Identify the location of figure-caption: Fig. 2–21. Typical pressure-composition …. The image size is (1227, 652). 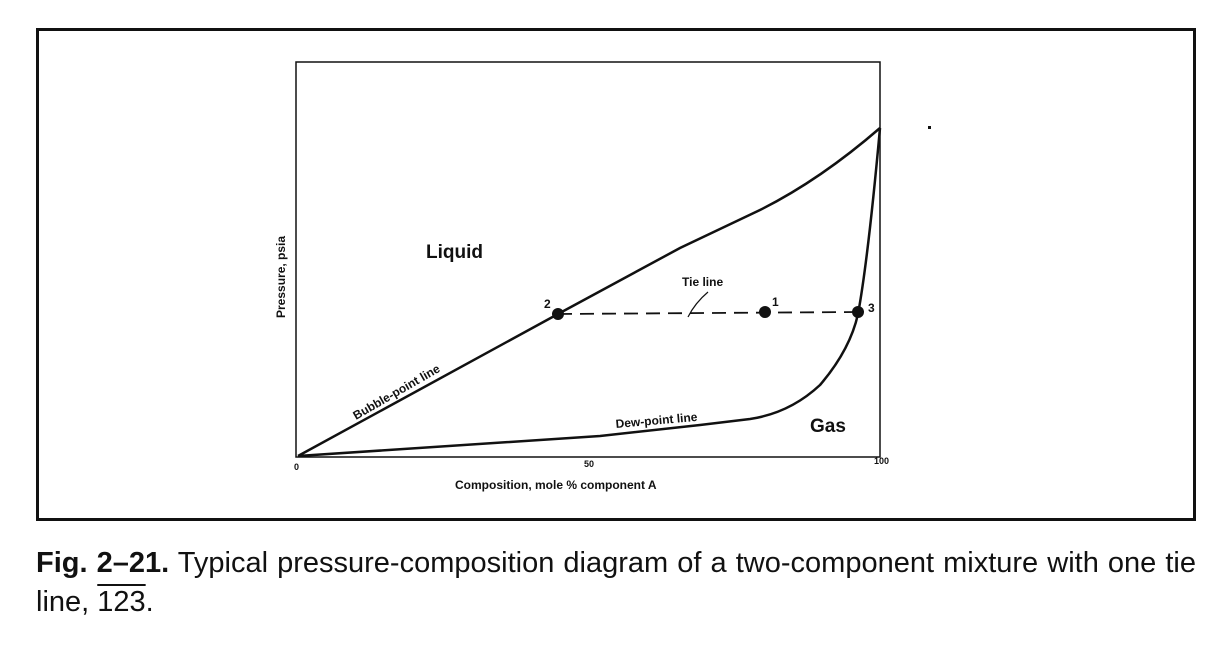
(616, 583).